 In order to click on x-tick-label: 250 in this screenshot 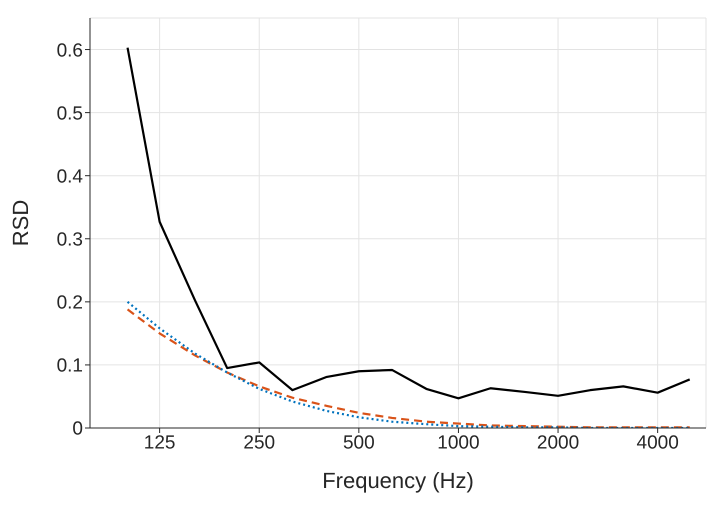, I will do `click(259, 443)`.